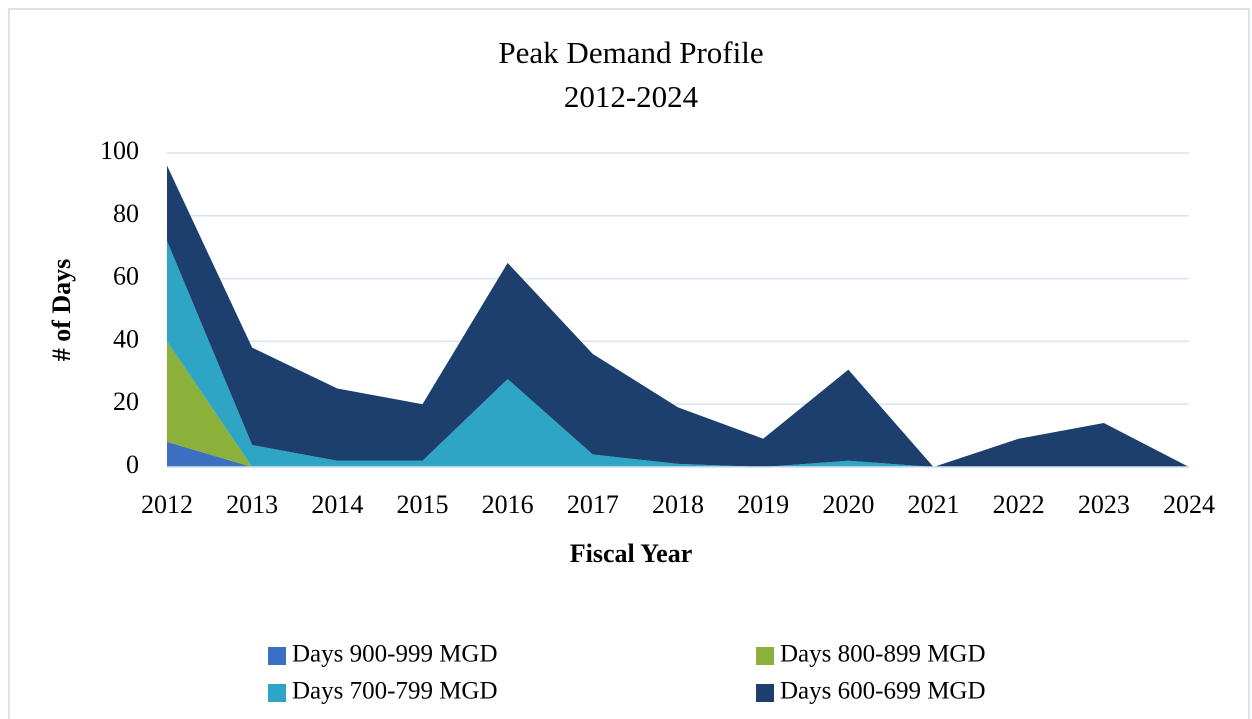 This screenshot has height=719, width=1252. What do you see at coordinates (1189, 504) in the screenshot?
I see `x-tick-label: 2024` at bounding box center [1189, 504].